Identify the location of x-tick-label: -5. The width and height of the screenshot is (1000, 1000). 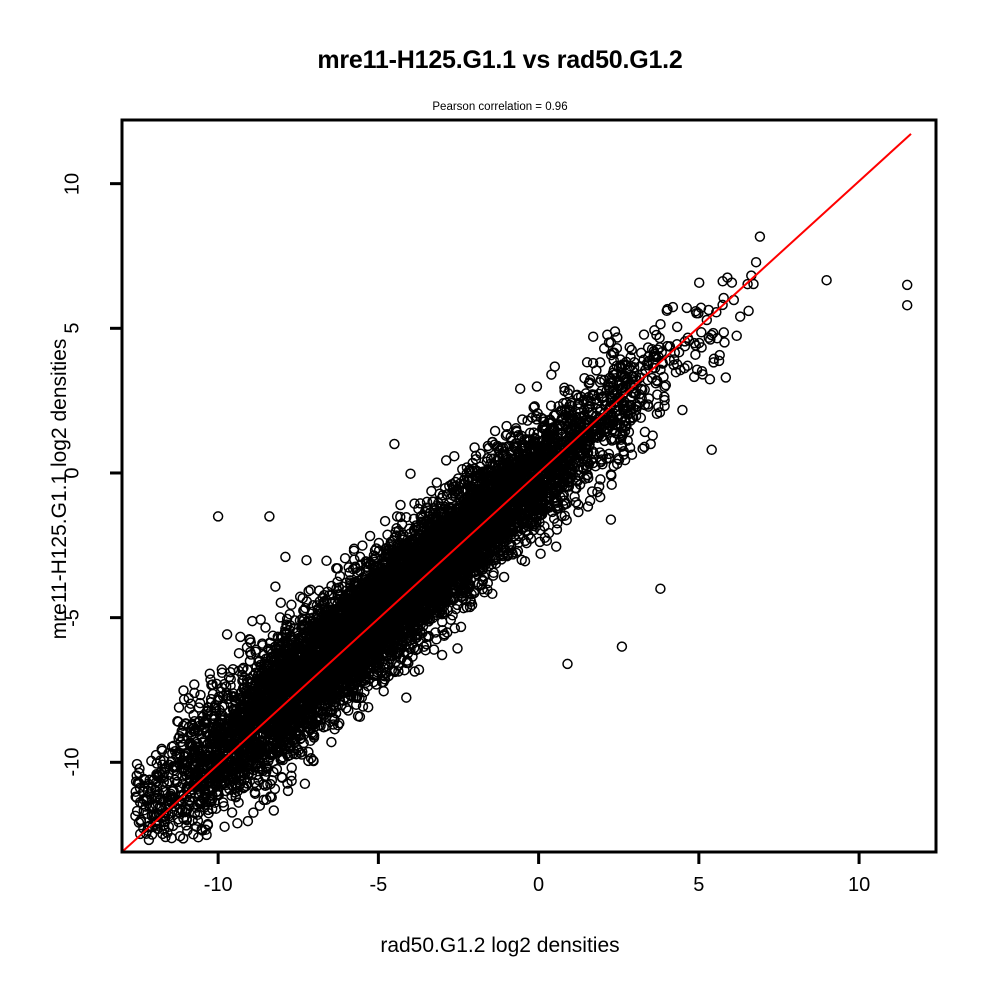
(378, 885).